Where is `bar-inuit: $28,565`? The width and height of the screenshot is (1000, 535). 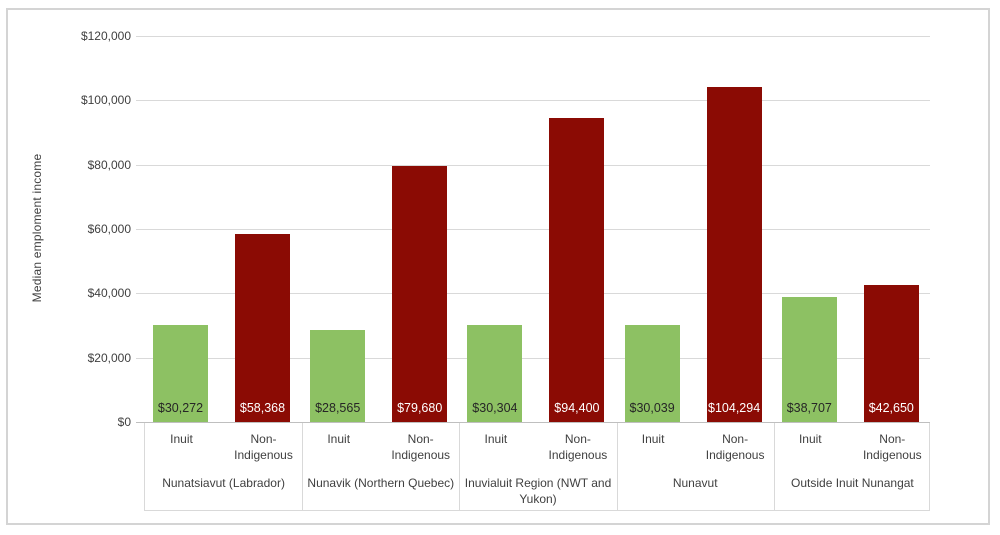
bar-inuit: $28,565 is located at coordinates (338, 376).